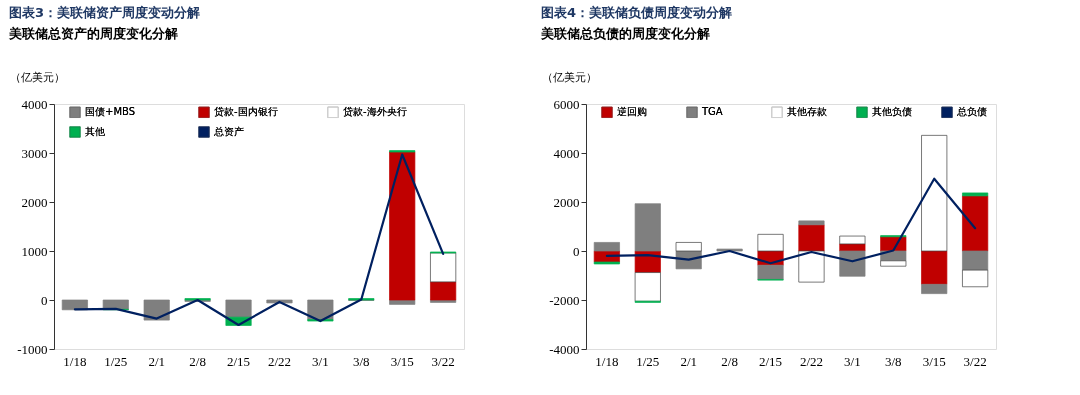  I want to click on y-tick-label: -4000, so click(564, 349).